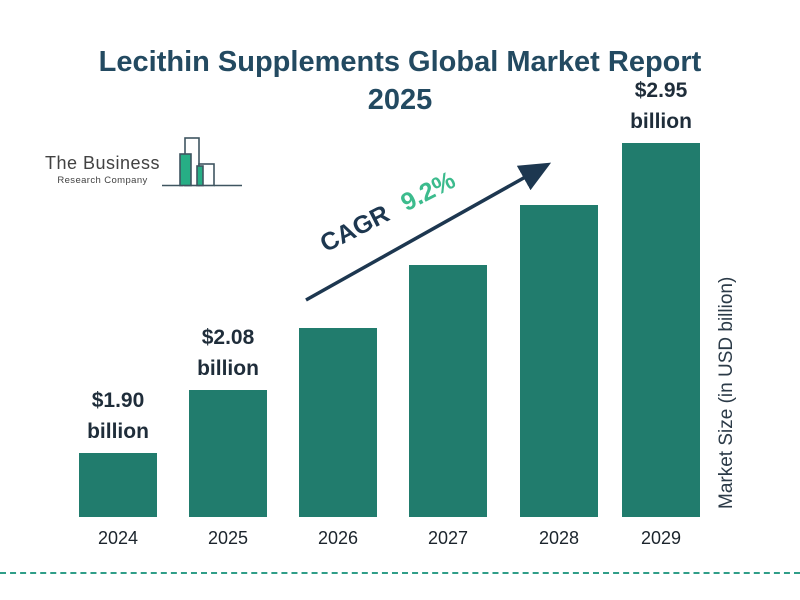  I want to click on company-logo-text: The Business Research Company, so click(102, 170).